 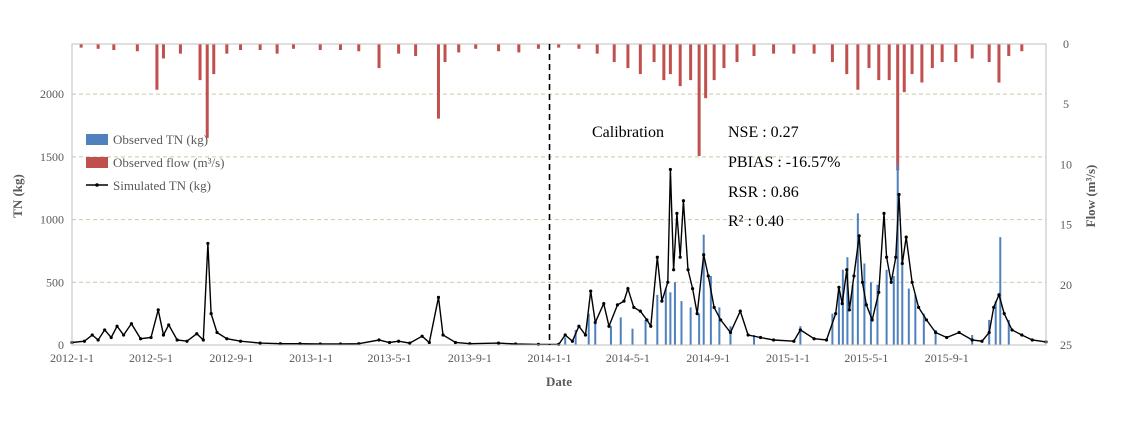 I want to click on left-tick-label: 1000, so click(x=52, y=220).